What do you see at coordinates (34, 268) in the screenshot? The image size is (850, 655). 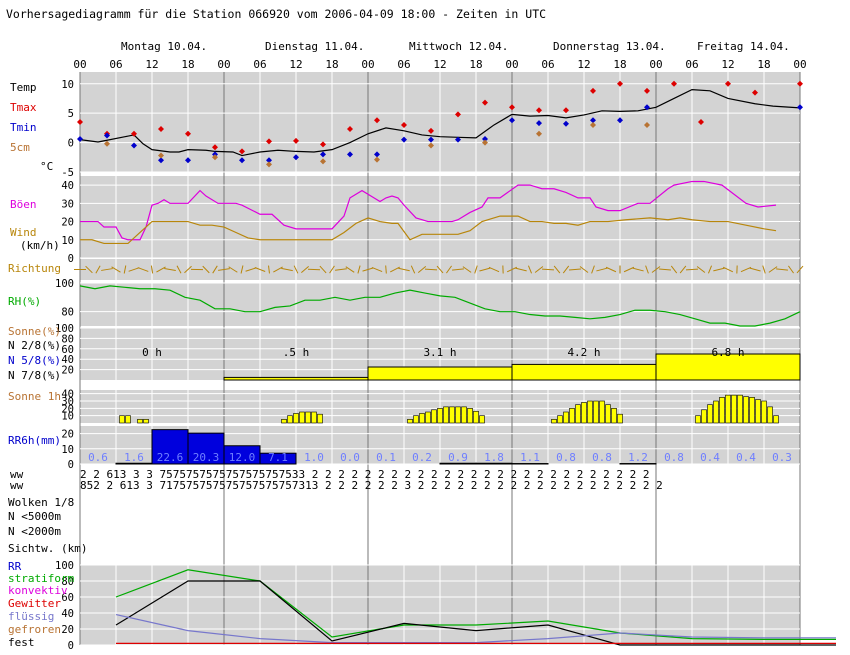 I see `label-richtung: Richtung` at bounding box center [34, 268].